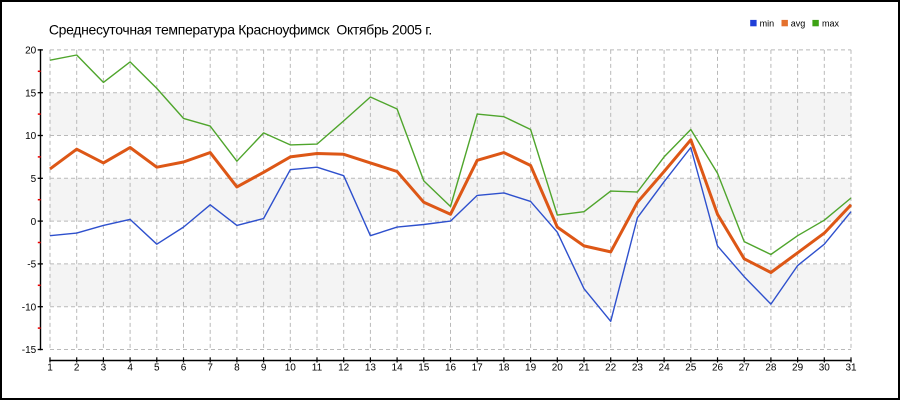 The width and height of the screenshot is (900, 400). I want to click on svg-text: avg, so click(798, 23).